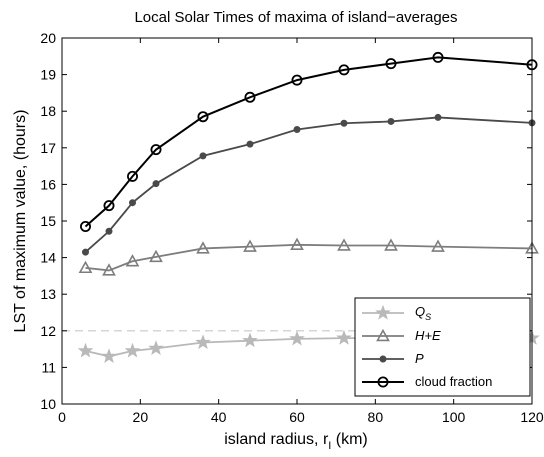  Describe the element at coordinates (349, 439) in the screenshot. I see `x-axis-label-unit: (km)` at that location.